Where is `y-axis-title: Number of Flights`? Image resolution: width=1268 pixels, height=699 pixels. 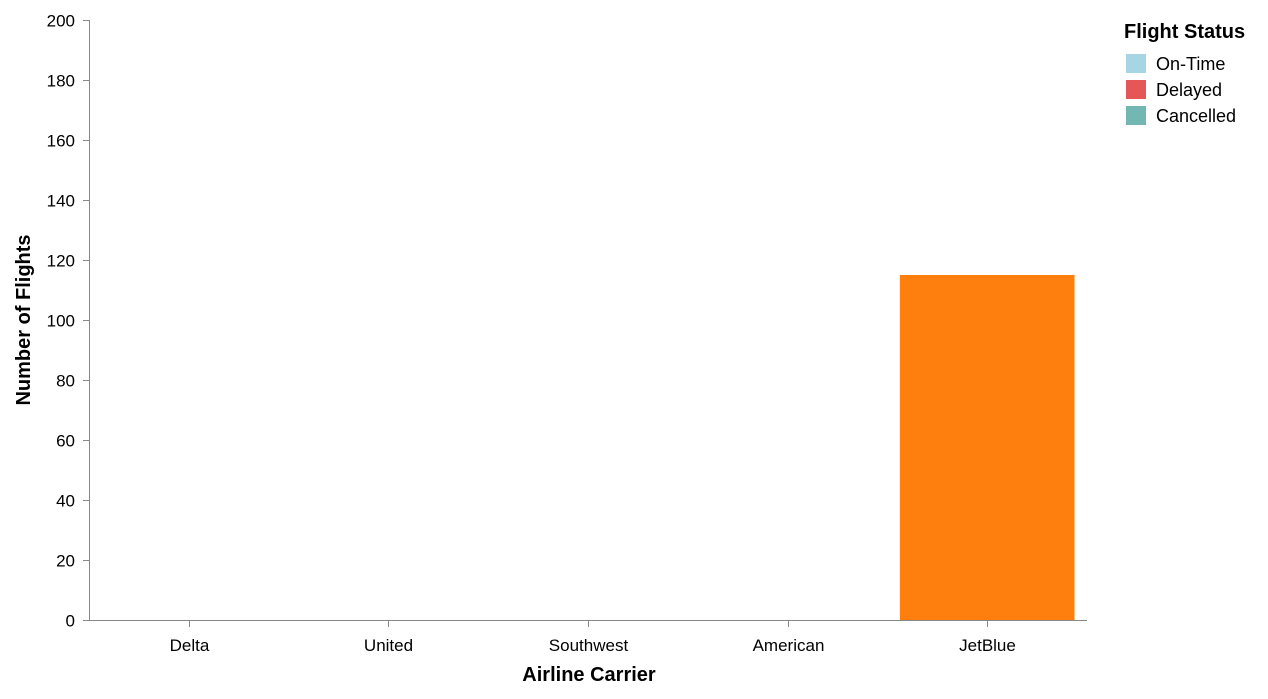 y-axis-title: Number of Flights is located at coordinates (24, 319).